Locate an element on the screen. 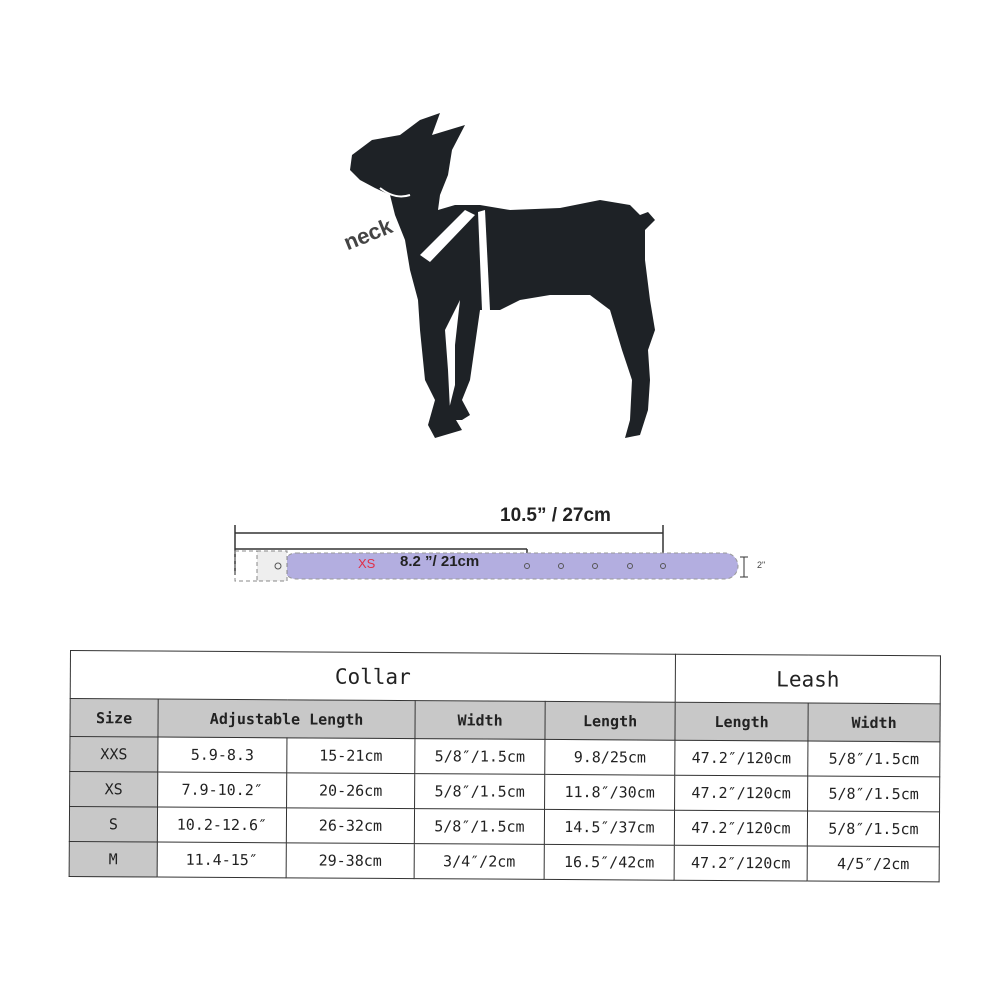 Image resolution: width=1000 pixels, height=1000 pixels. header-adjustable-length: Adjustable Length is located at coordinates (286, 719).